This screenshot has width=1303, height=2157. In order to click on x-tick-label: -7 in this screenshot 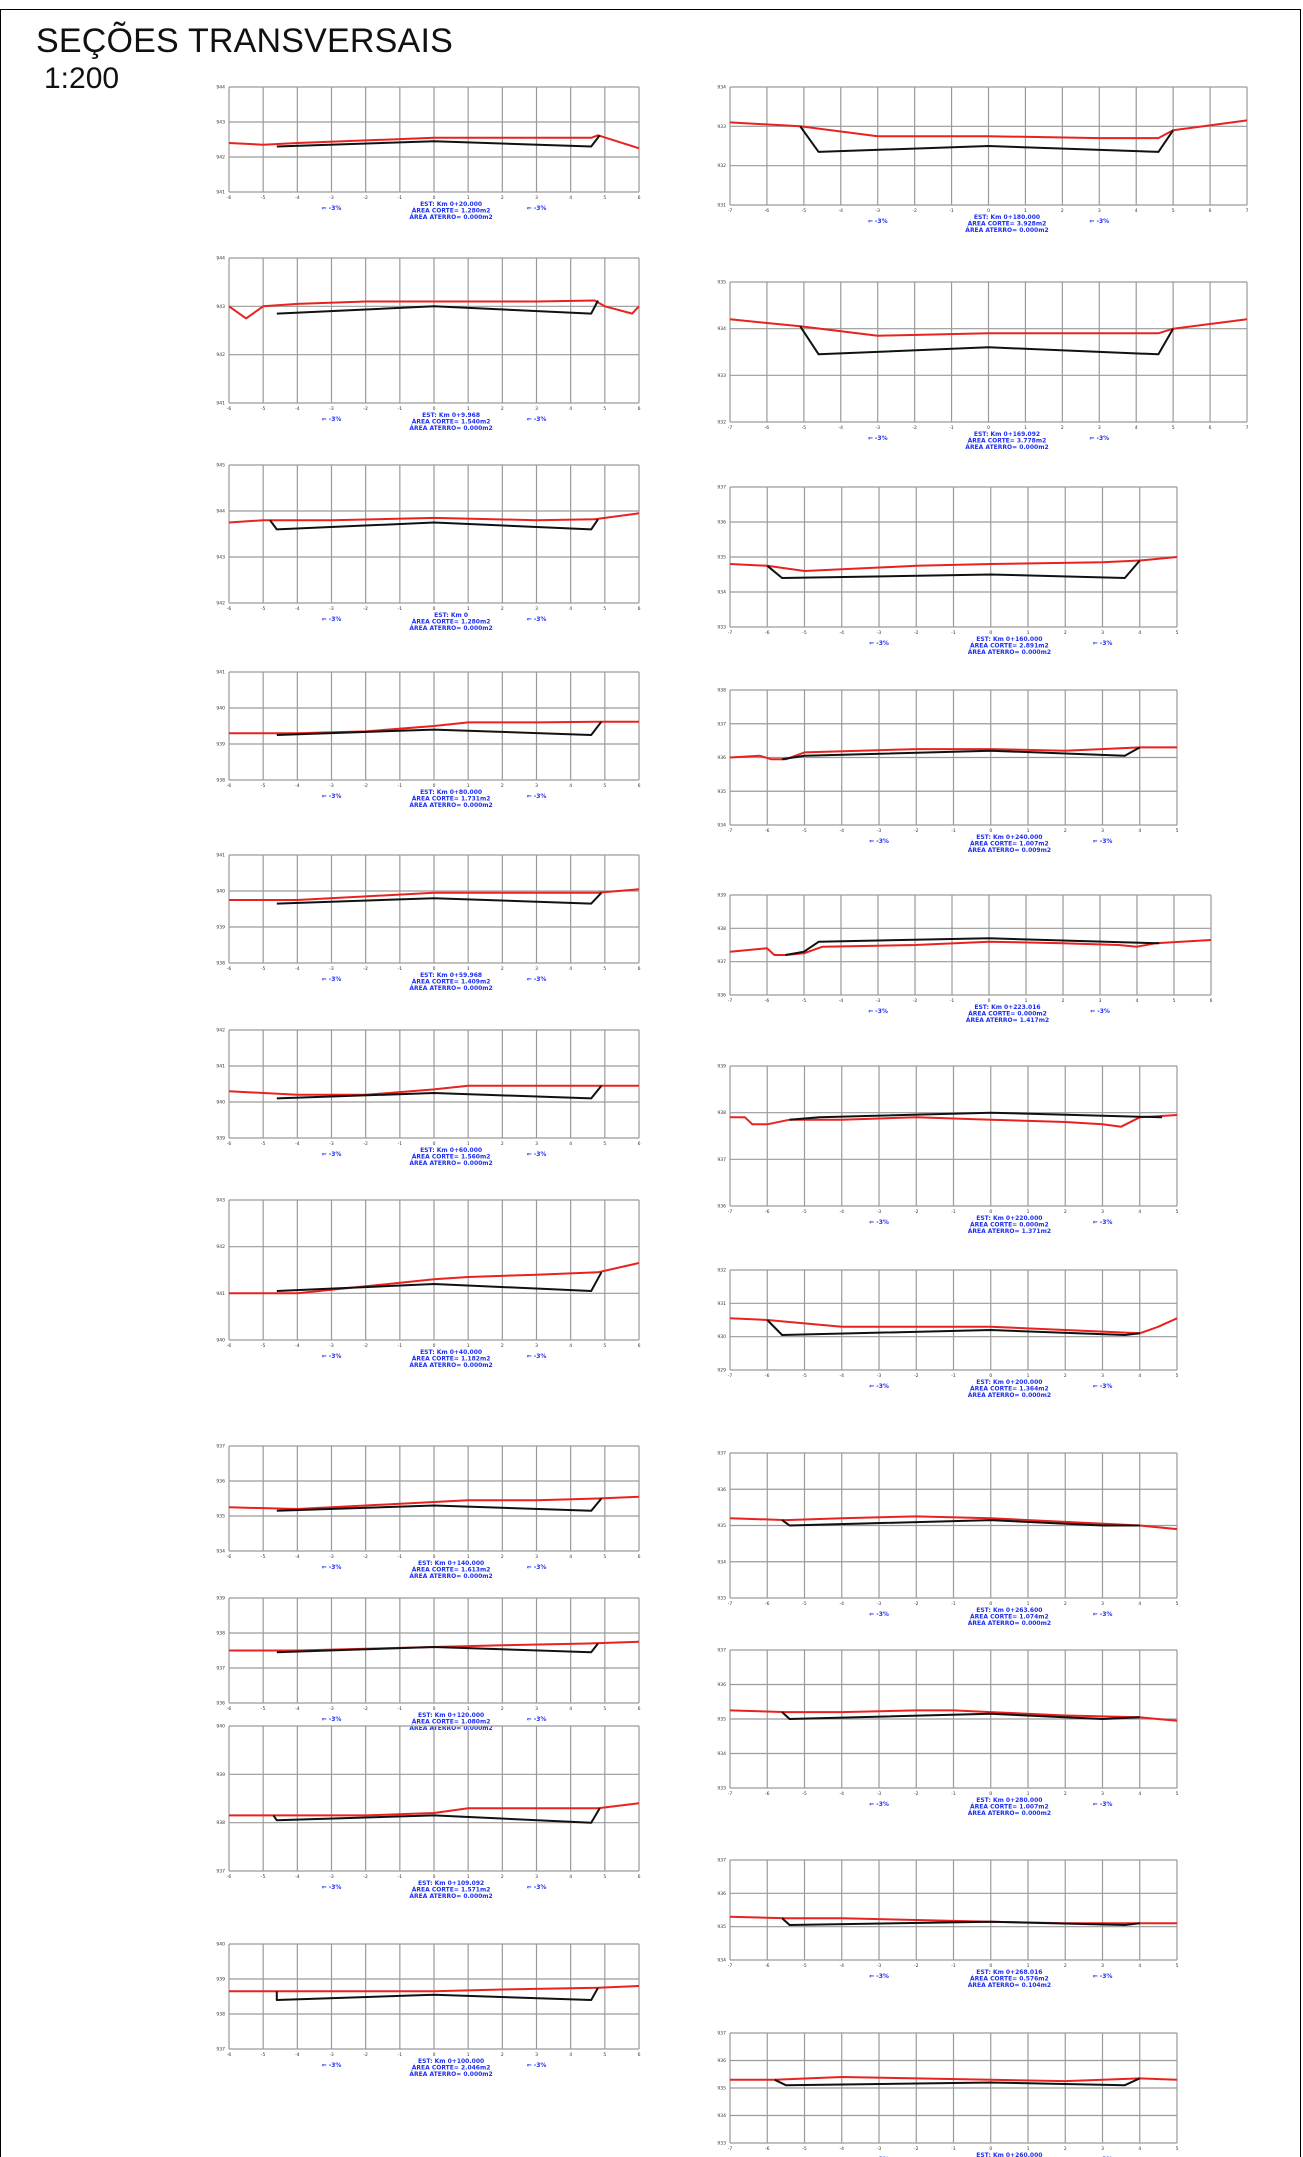, I will do `click(730, 831)`.